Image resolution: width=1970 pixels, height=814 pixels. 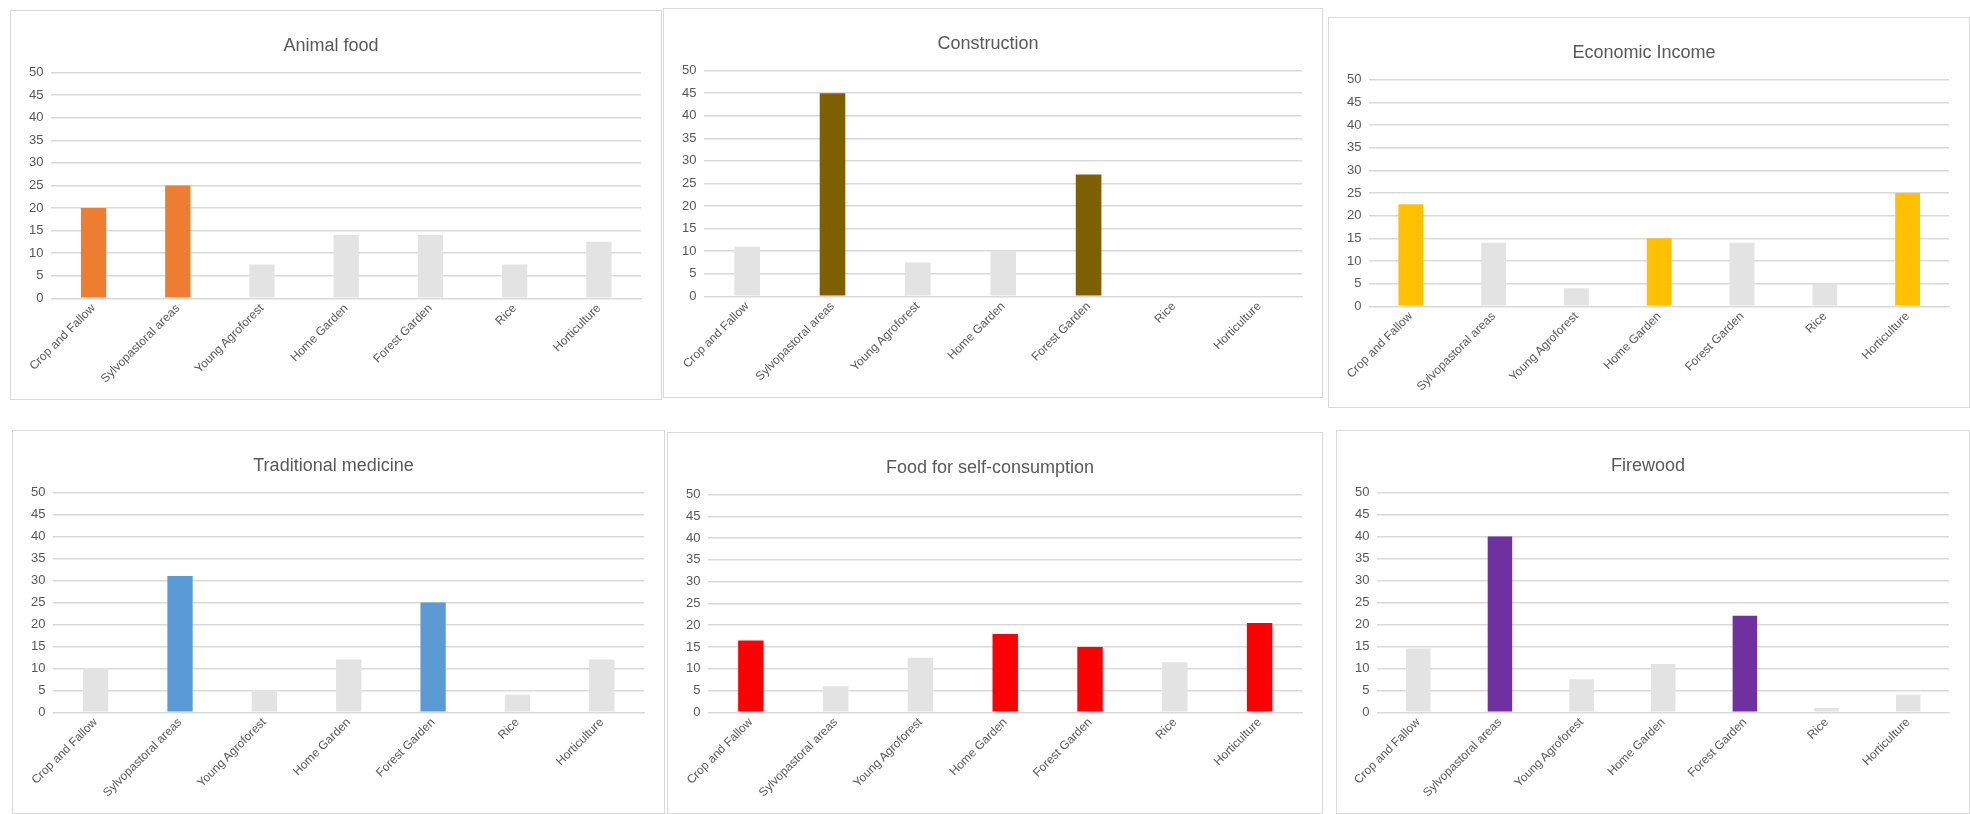 What do you see at coordinates (333, 464) in the screenshot?
I see `chart-title: Traditional medicine` at bounding box center [333, 464].